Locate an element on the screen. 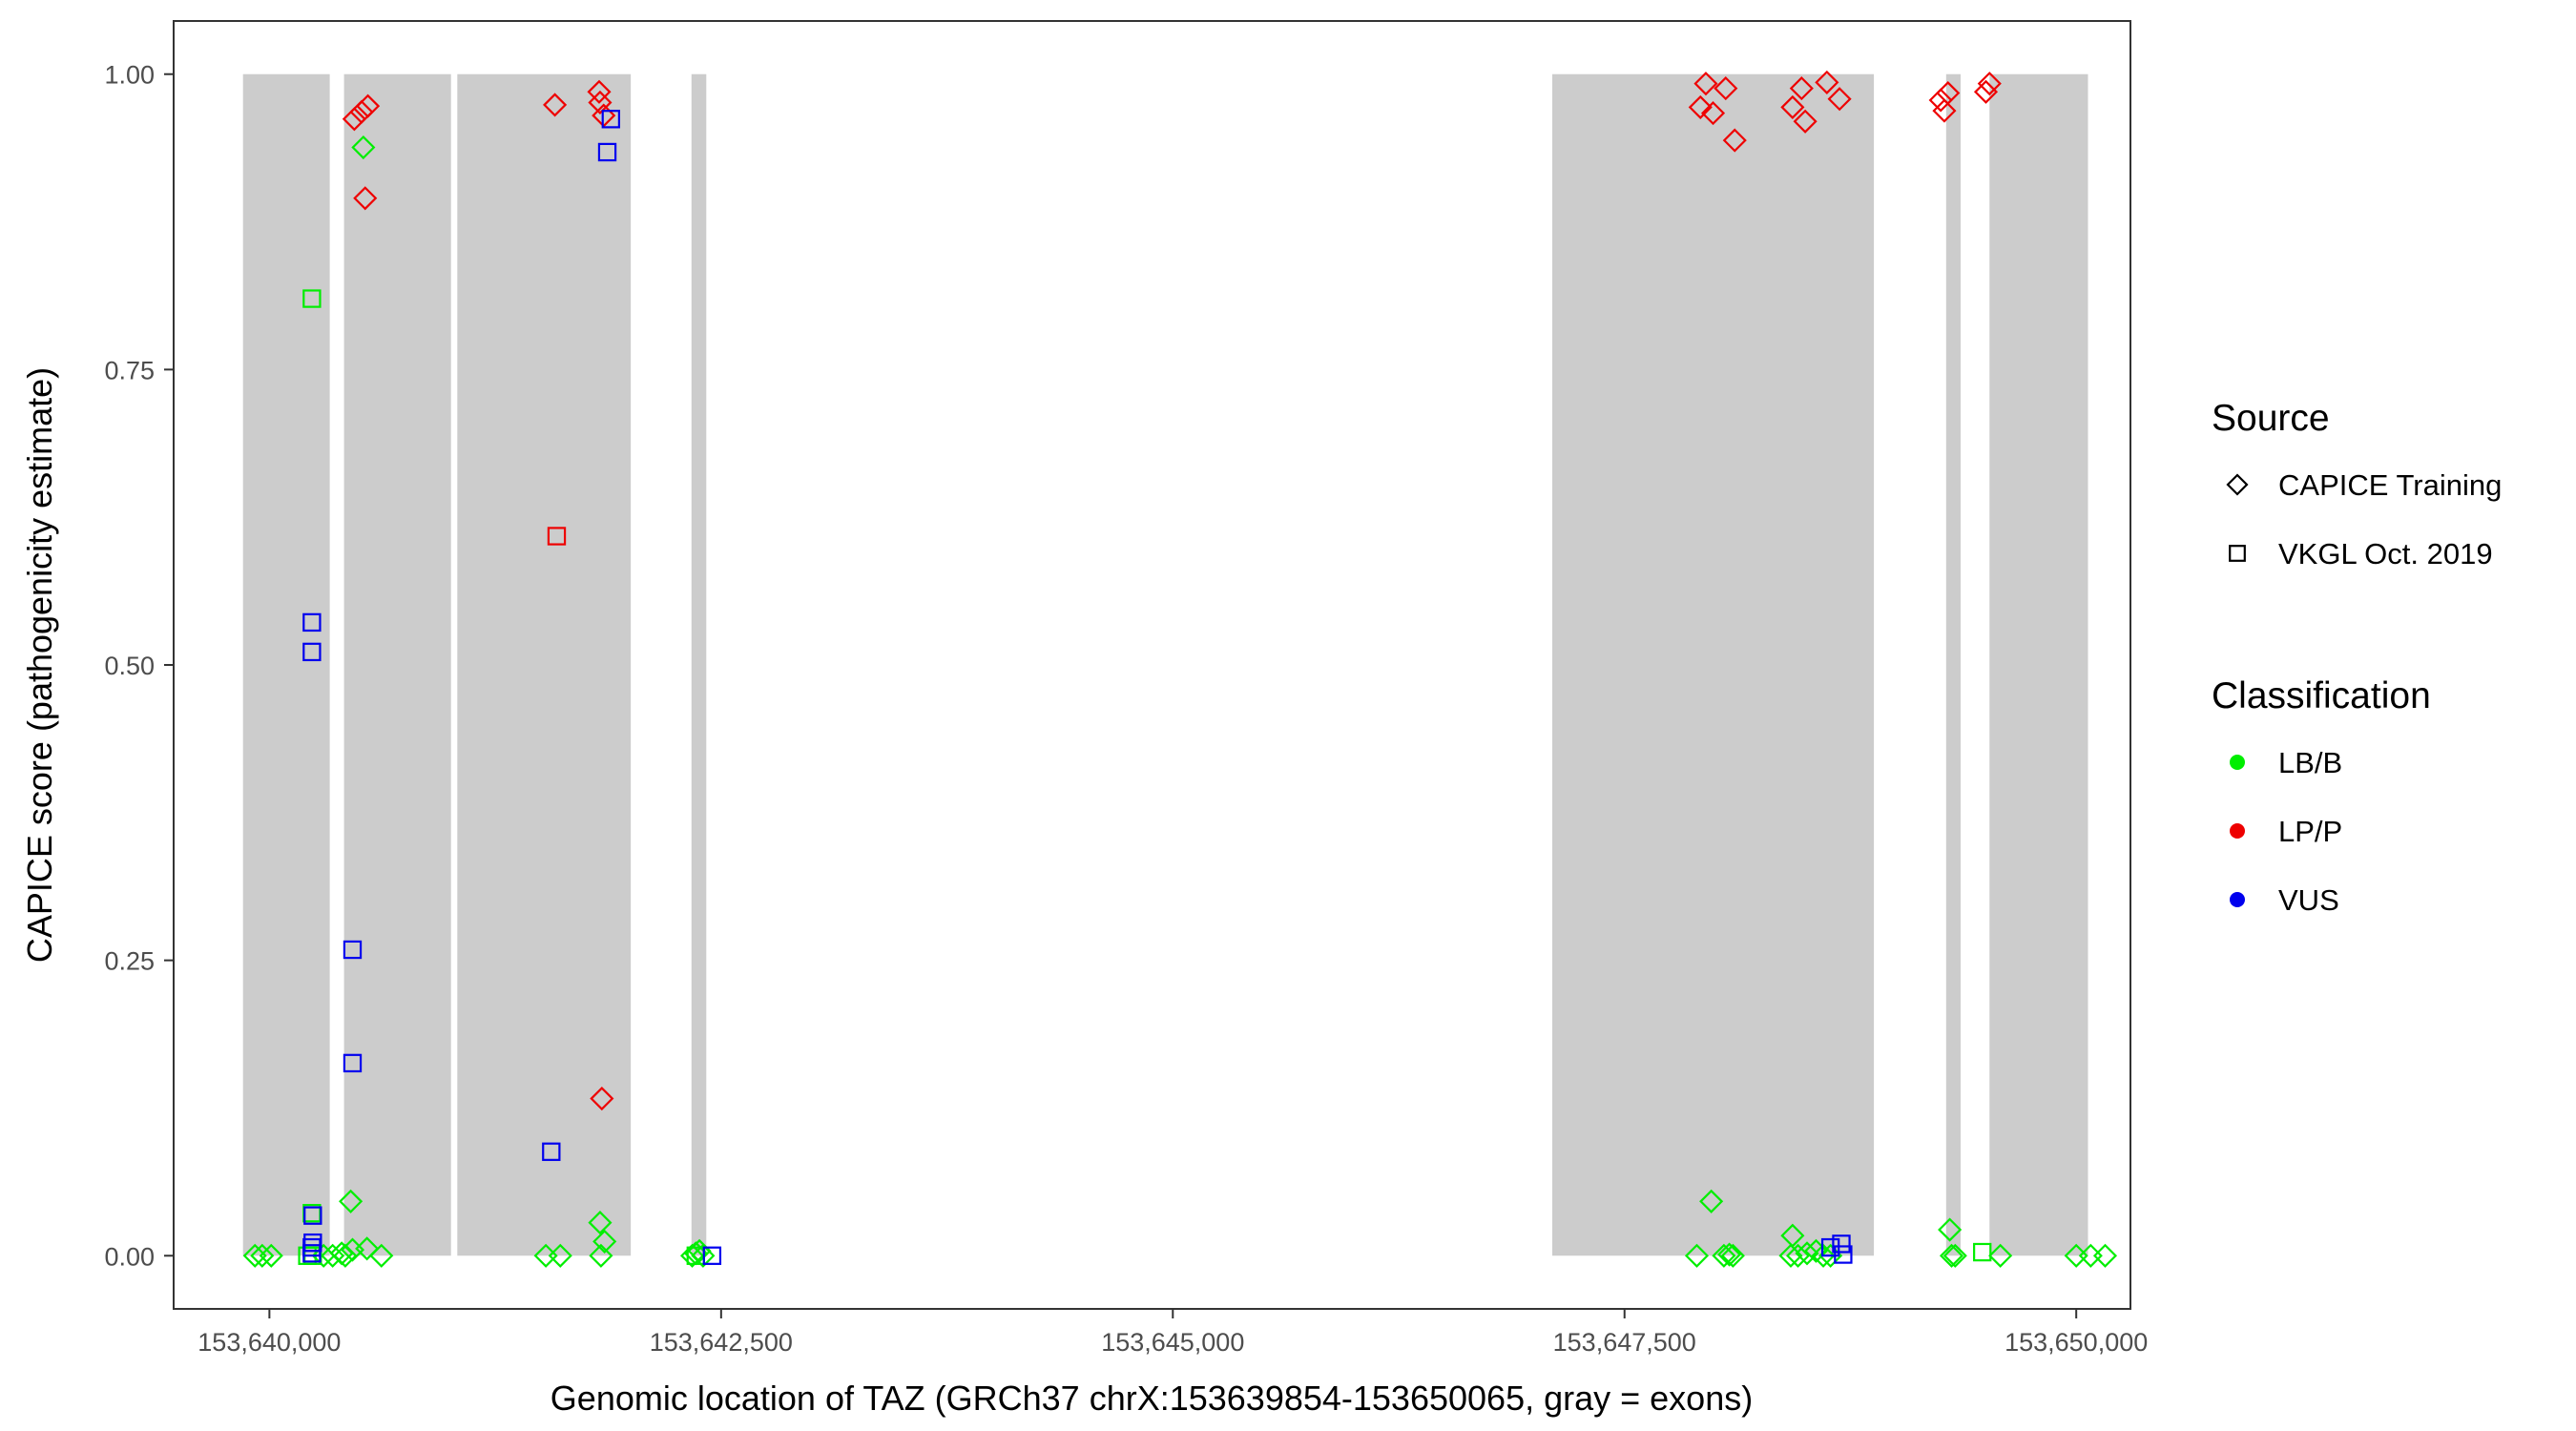 The width and height of the screenshot is (2576, 1431). legend-key-diamond is located at coordinates (2237, 484).